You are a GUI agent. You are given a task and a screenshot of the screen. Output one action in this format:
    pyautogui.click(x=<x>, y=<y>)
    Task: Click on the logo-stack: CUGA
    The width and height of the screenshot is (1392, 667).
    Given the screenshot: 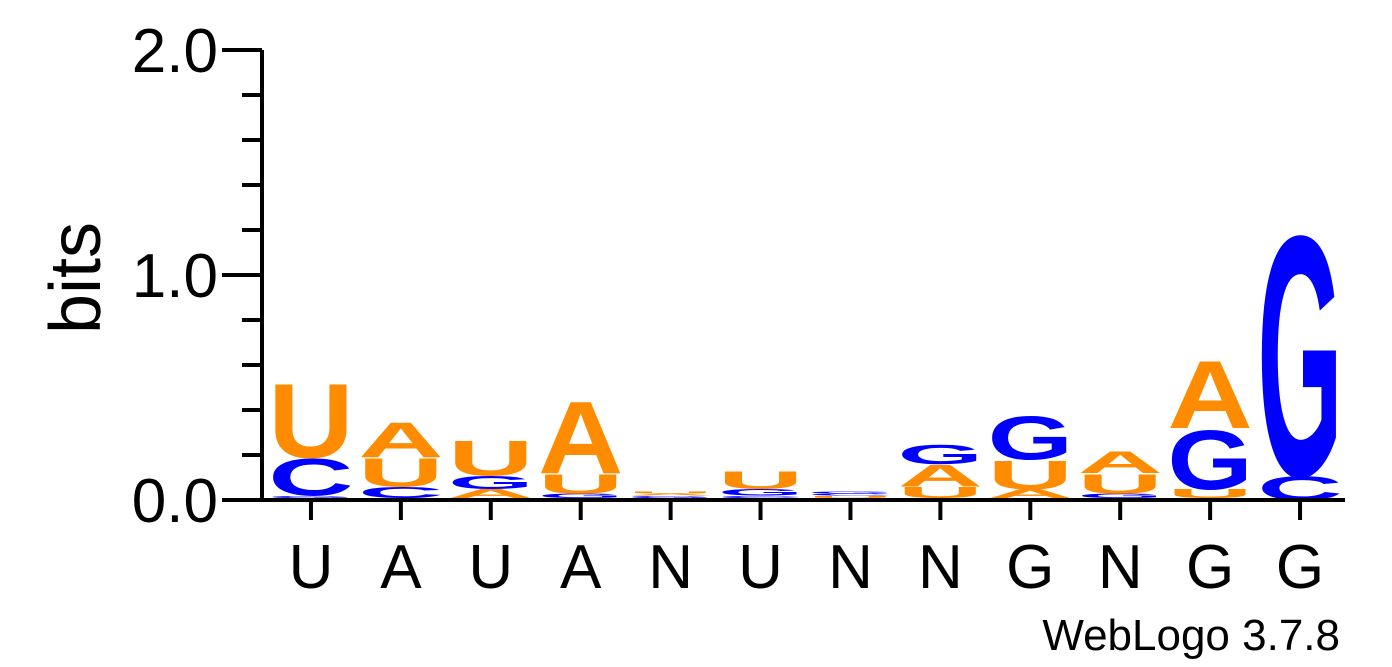 What is the action you would take?
    pyautogui.click(x=1209, y=423)
    